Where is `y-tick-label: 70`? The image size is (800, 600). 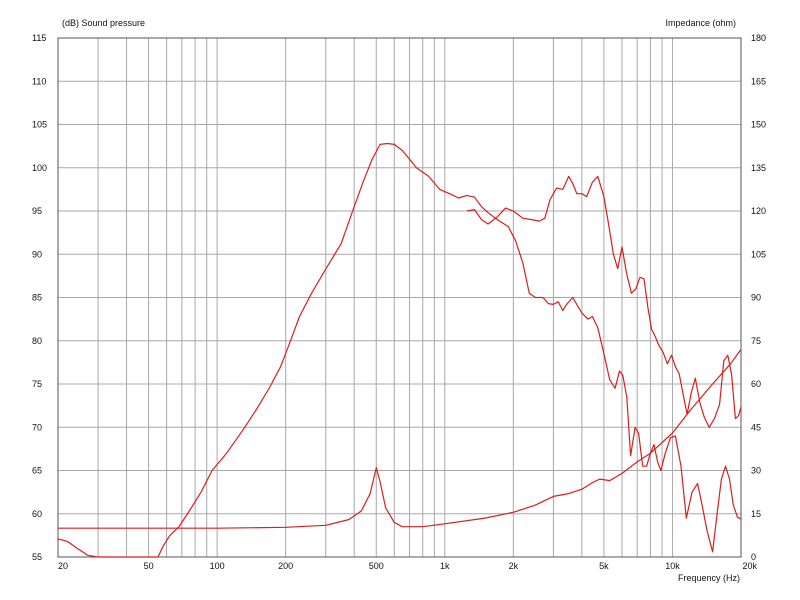 y-tick-label: 70 is located at coordinates (37, 427).